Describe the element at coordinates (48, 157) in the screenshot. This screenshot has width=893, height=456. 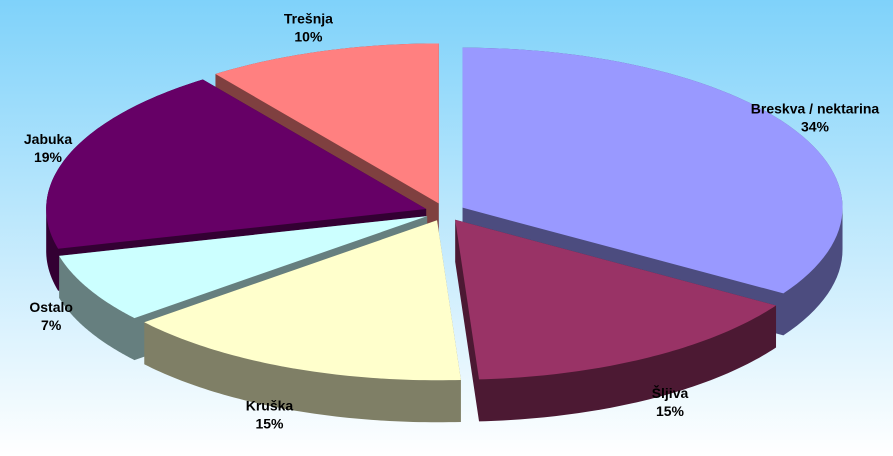
I see `slice-value-label: 19%` at that location.